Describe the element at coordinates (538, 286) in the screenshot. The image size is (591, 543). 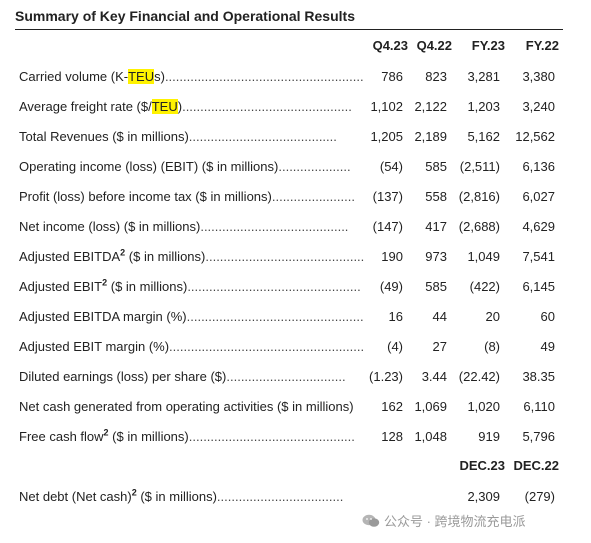
I see `cell-value: 6,145` at that location.